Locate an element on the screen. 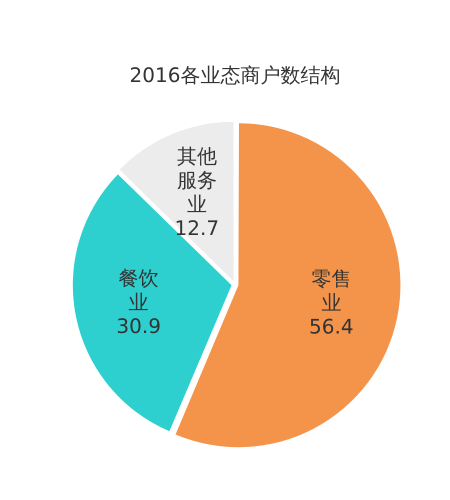  slice-label: 其他服务业 is located at coordinates (196, 180).